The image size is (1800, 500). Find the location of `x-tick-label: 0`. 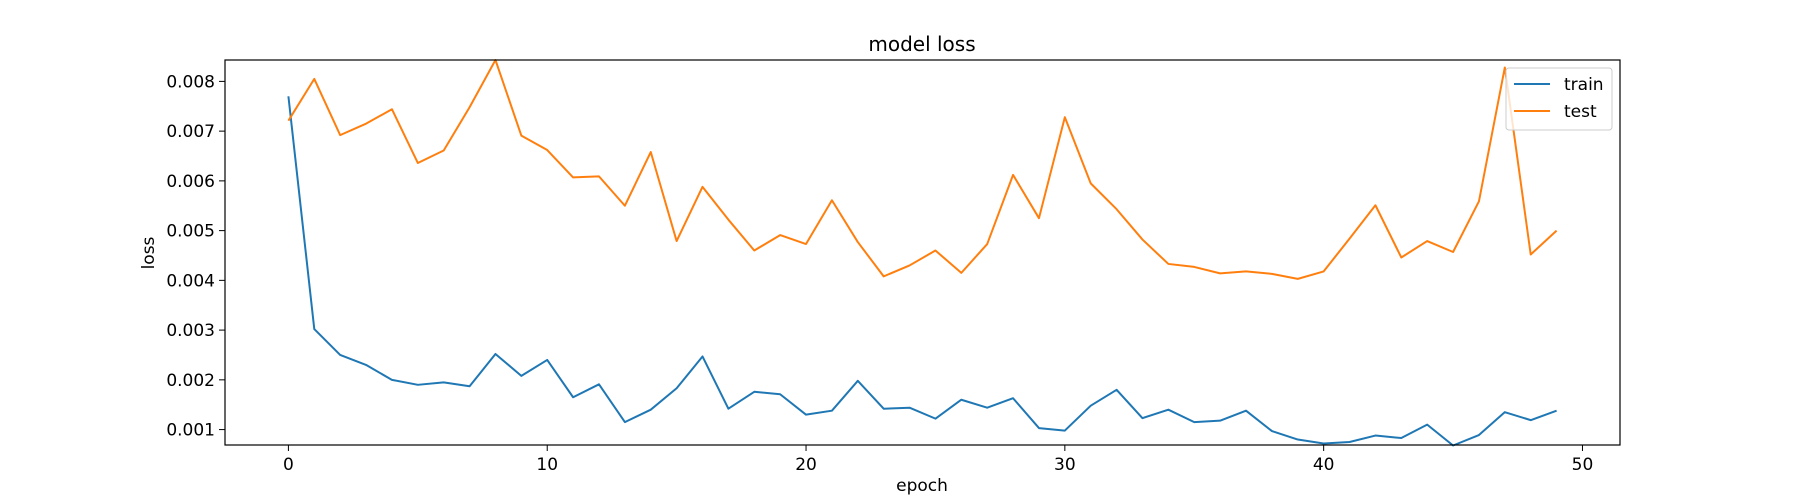

x-tick-label: 0 is located at coordinates (288, 465).